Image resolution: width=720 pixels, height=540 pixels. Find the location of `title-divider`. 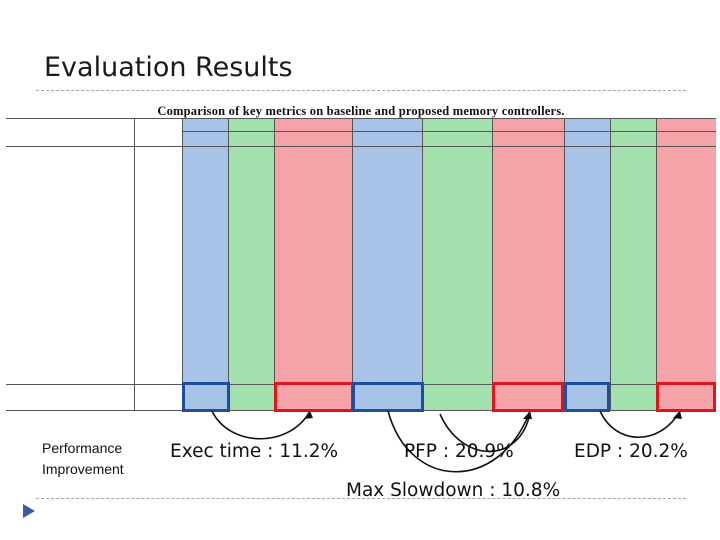

title-divider is located at coordinates (361, 90).